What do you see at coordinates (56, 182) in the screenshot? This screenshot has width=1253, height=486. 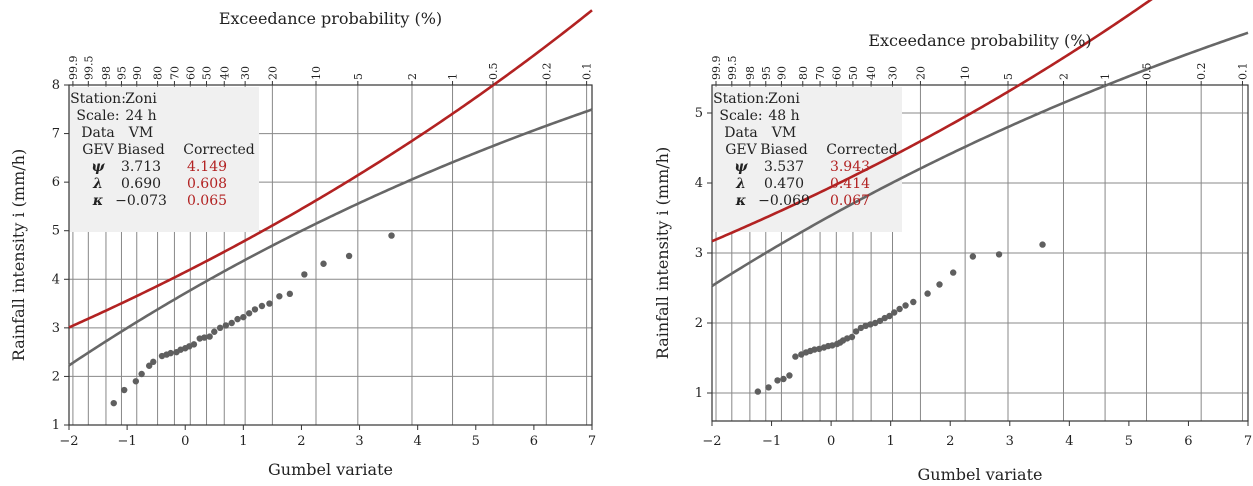 I see `y-tick-label: 6` at bounding box center [56, 182].